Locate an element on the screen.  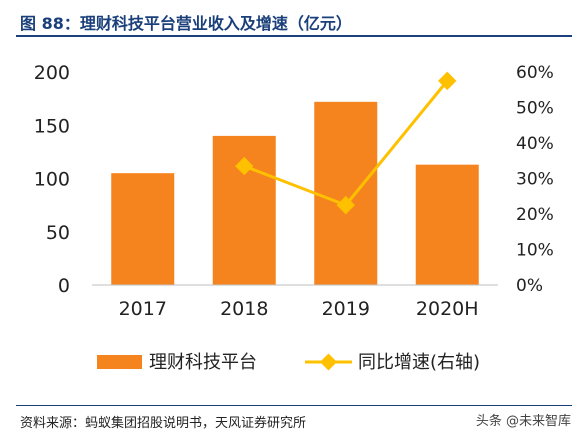
legend-label-bar: 理财科技平台 is located at coordinates (203, 362).